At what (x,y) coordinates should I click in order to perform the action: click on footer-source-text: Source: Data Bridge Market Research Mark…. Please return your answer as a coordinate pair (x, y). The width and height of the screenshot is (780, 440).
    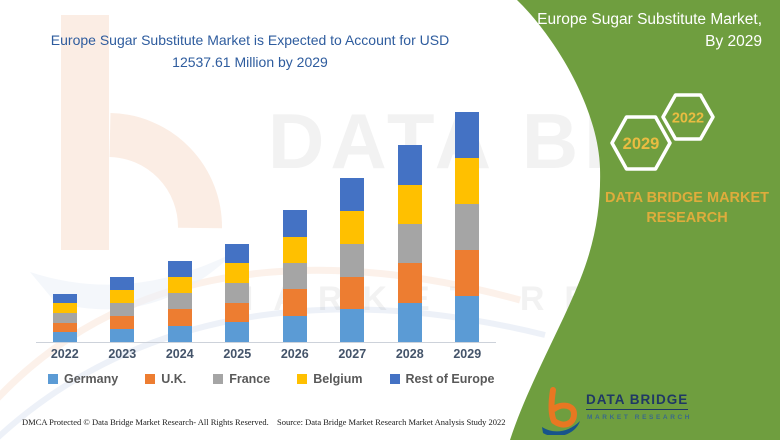
    Looking at the image, I should click on (391, 422).